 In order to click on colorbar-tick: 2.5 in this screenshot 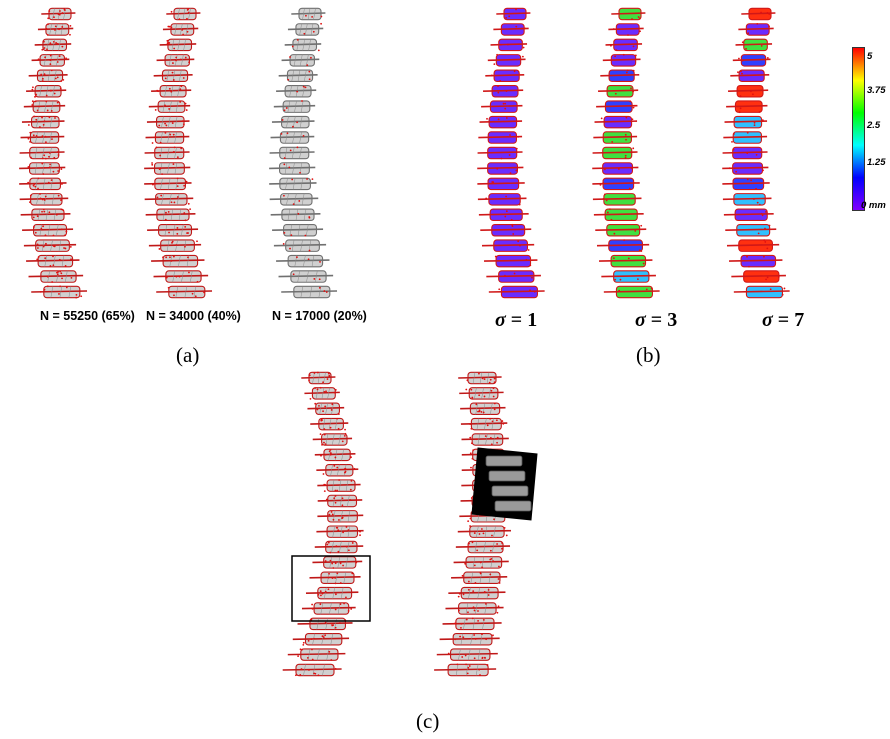, I will do `click(874, 125)`.